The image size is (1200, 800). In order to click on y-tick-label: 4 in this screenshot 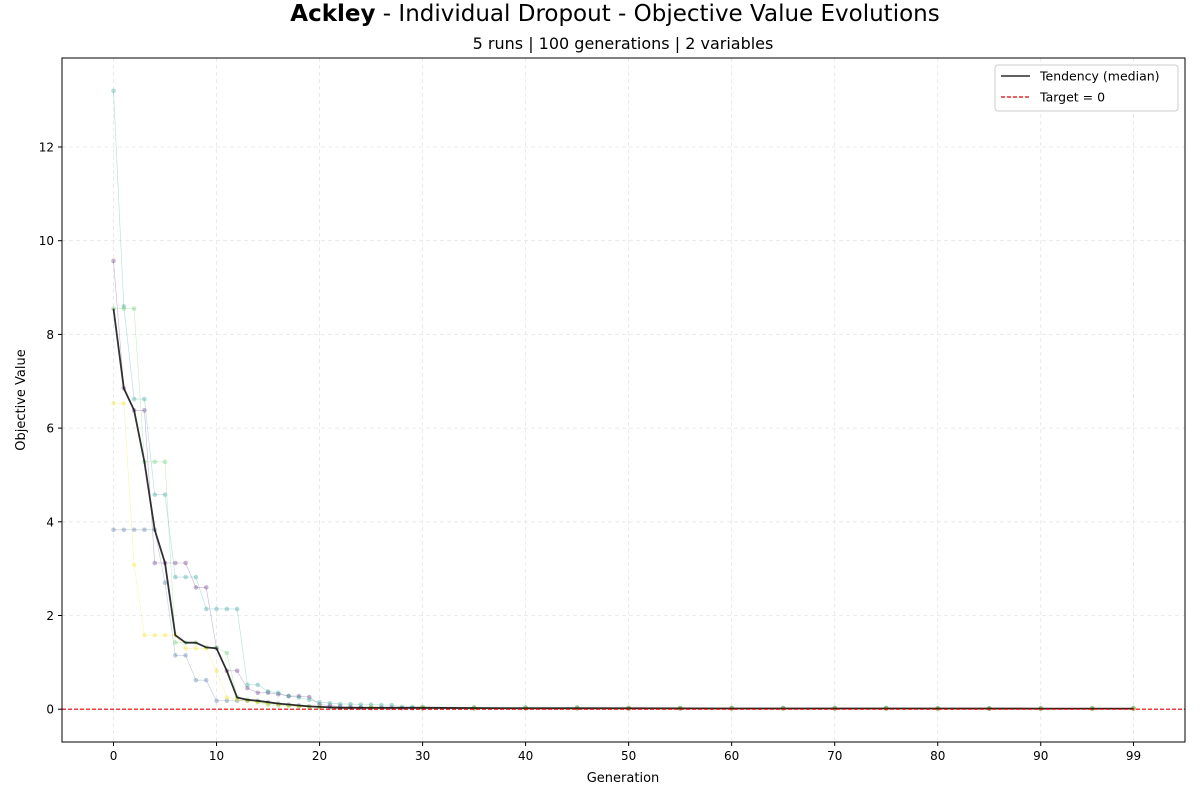, I will do `click(50, 522)`.